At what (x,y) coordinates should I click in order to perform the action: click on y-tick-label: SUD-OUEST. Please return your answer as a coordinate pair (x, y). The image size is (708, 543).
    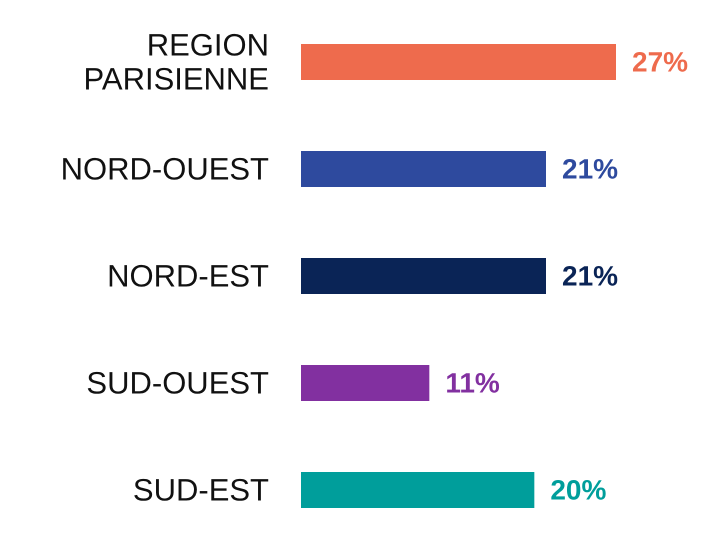
    Looking at the image, I should click on (178, 382).